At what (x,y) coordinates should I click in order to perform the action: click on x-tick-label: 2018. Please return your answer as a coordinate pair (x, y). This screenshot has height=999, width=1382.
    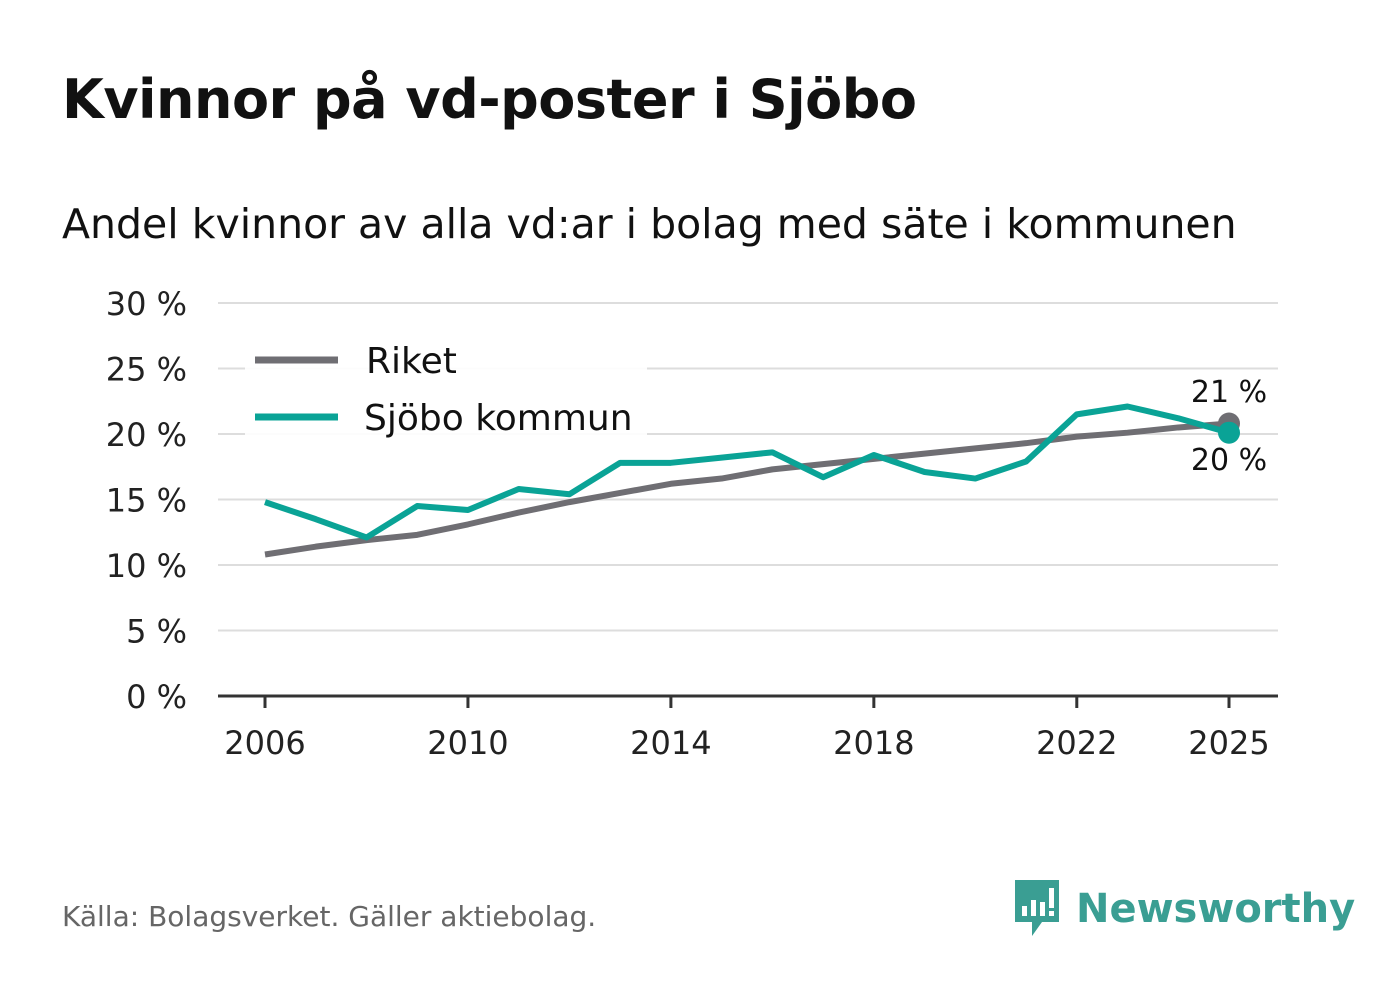
    Looking at the image, I should click on (873, 743).